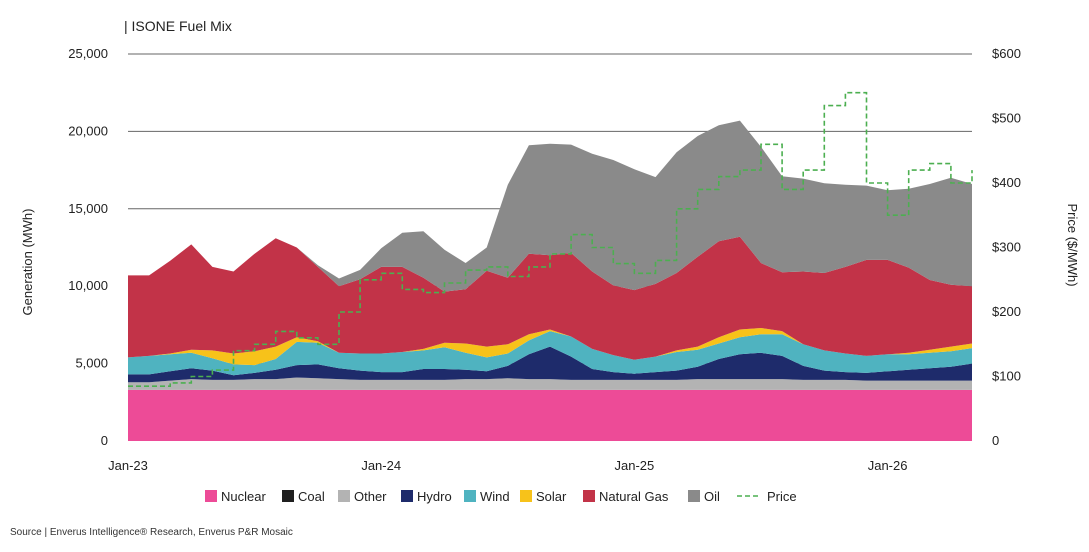 This screenshot has width=1089, height=552. What do you see at coordinates (370, 496) in the screenshot?
I see `legend-label-other: Other` at bounding box center [370, 496].